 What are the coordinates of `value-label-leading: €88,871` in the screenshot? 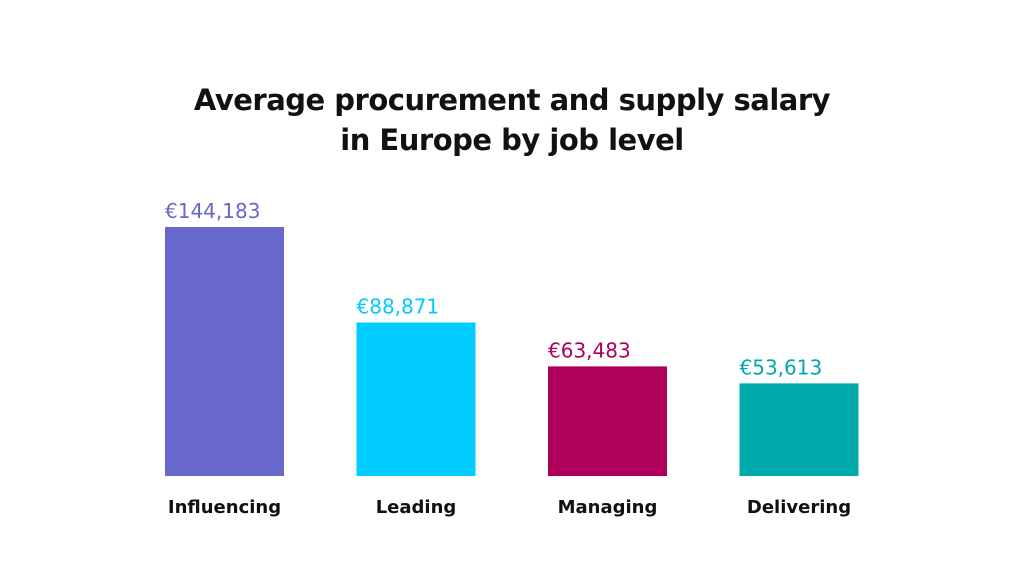 It's located at (398, 307).